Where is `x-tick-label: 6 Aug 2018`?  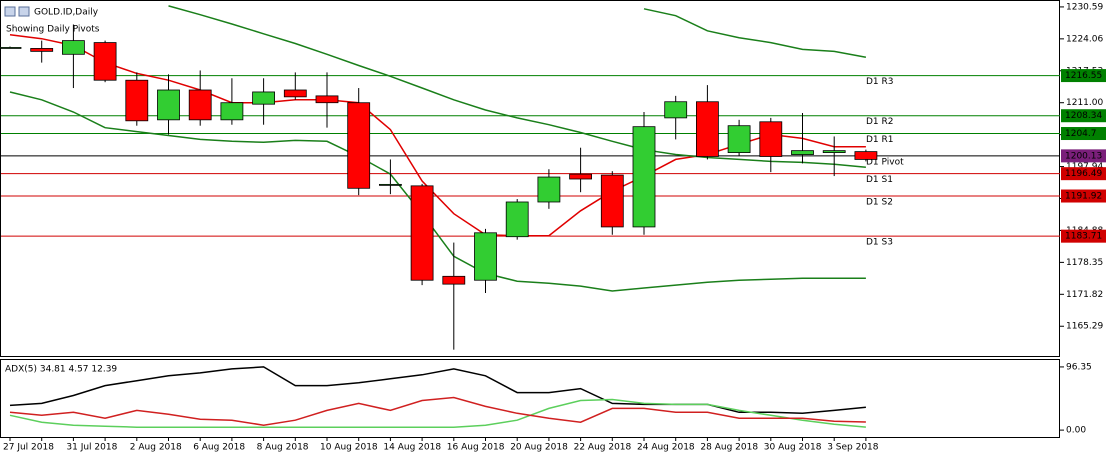
x-tick-label: 6 Aug 2018 is located at coordinates (219, 448).